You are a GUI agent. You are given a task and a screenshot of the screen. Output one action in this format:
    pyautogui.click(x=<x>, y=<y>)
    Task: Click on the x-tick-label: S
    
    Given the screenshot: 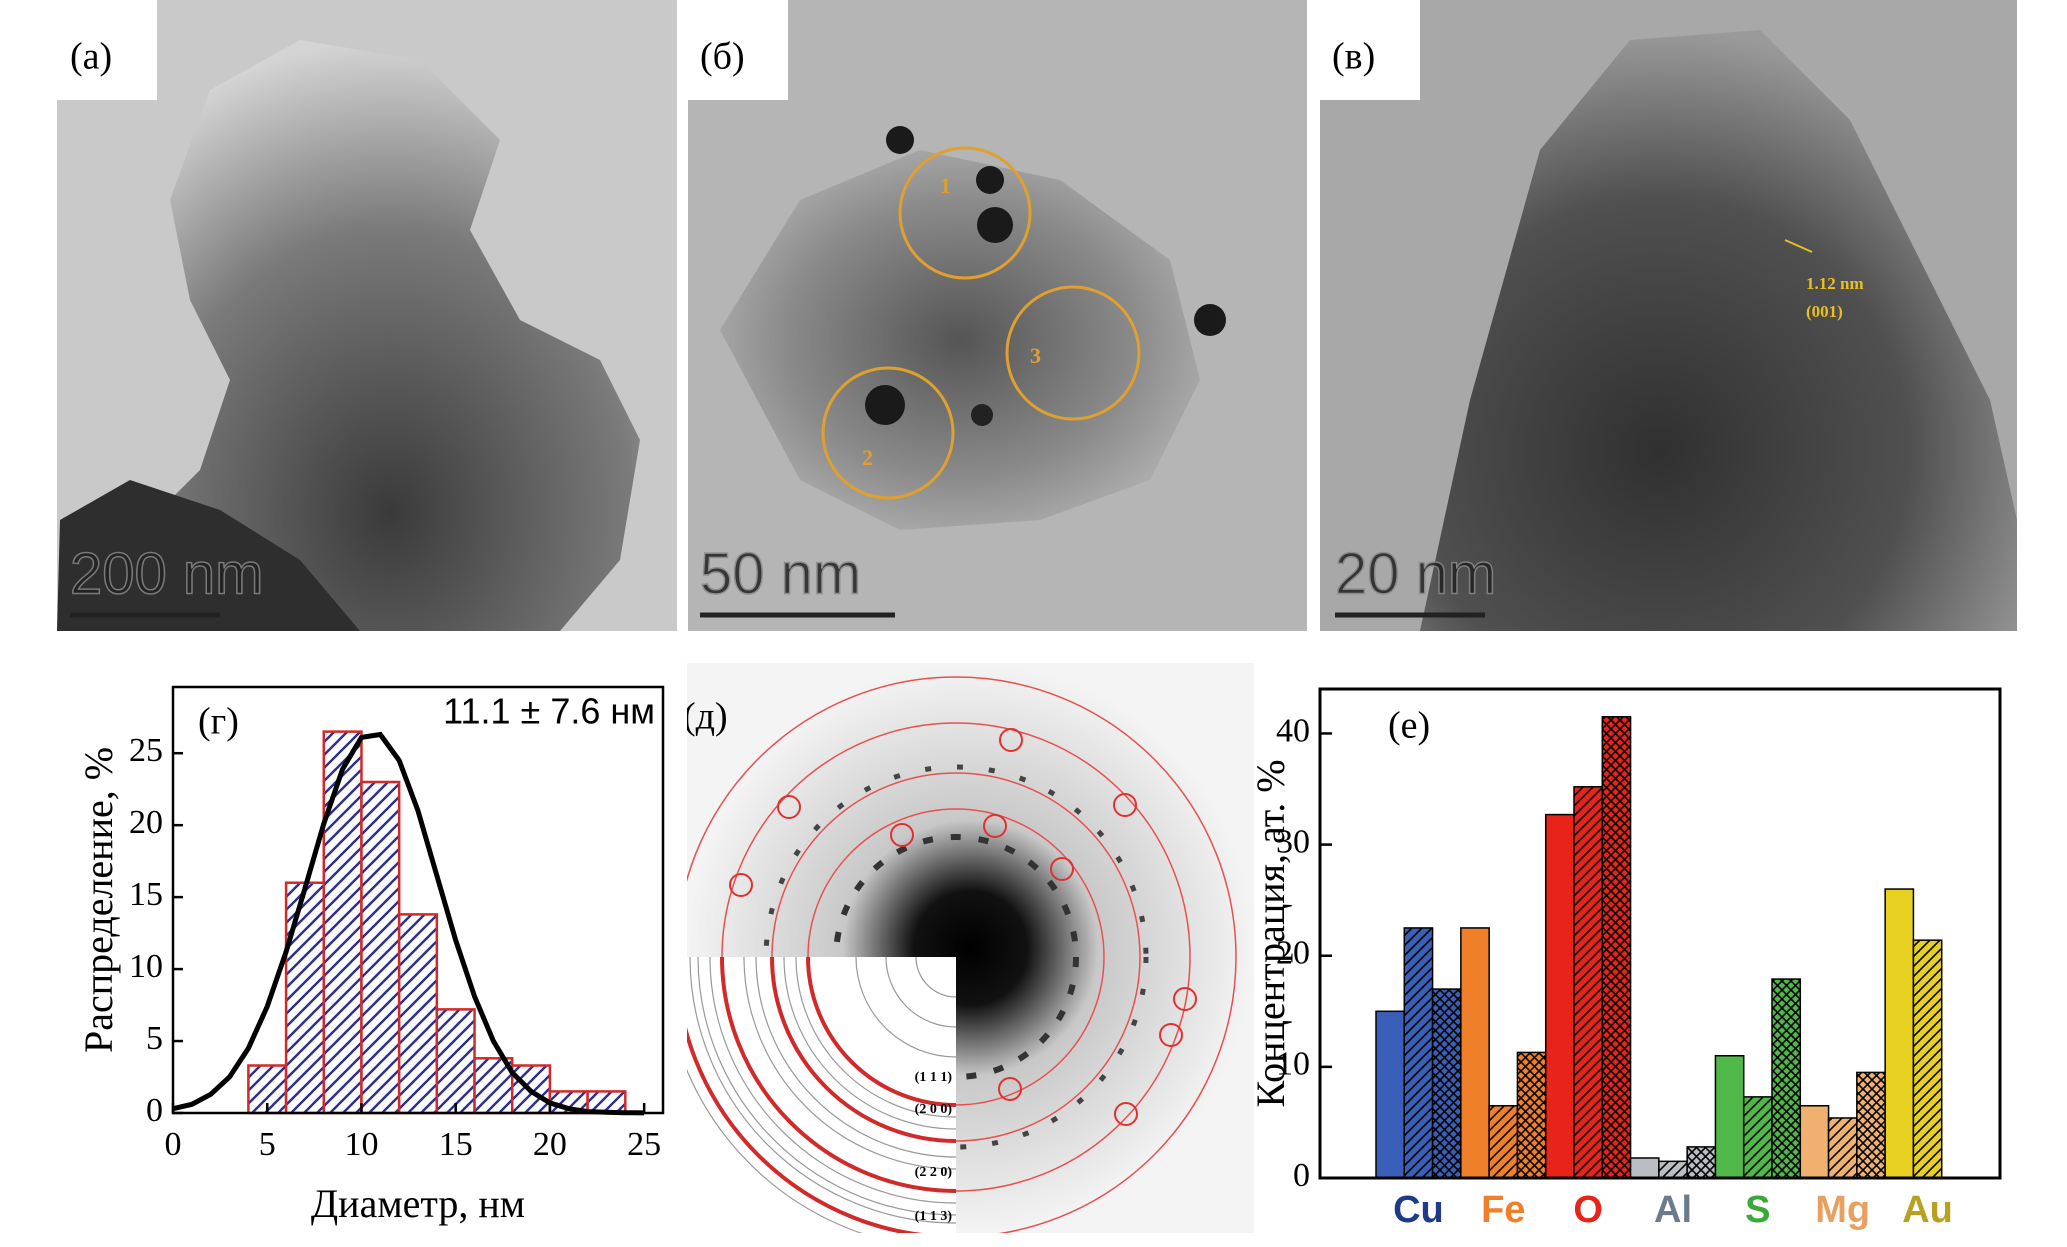 What is the action you would take?
    pyautogui.click(x=1757, y=1210)
    